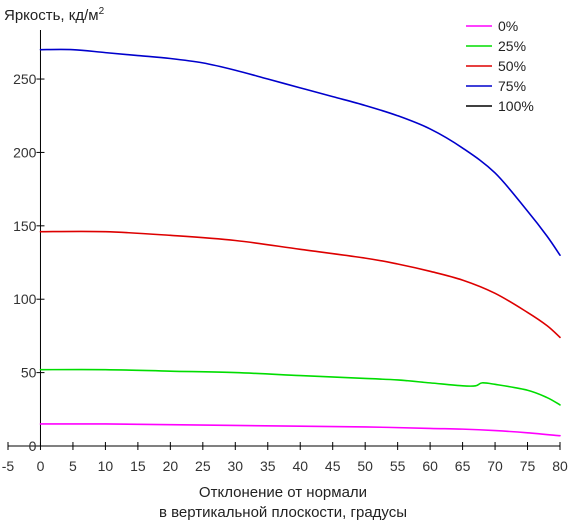 The width and height of the screenshot is (568, 521). What do you see at coordinates (560, 466) in the screenshot?
I see `x-tick-label: 80` at bounding box center [560, 466].